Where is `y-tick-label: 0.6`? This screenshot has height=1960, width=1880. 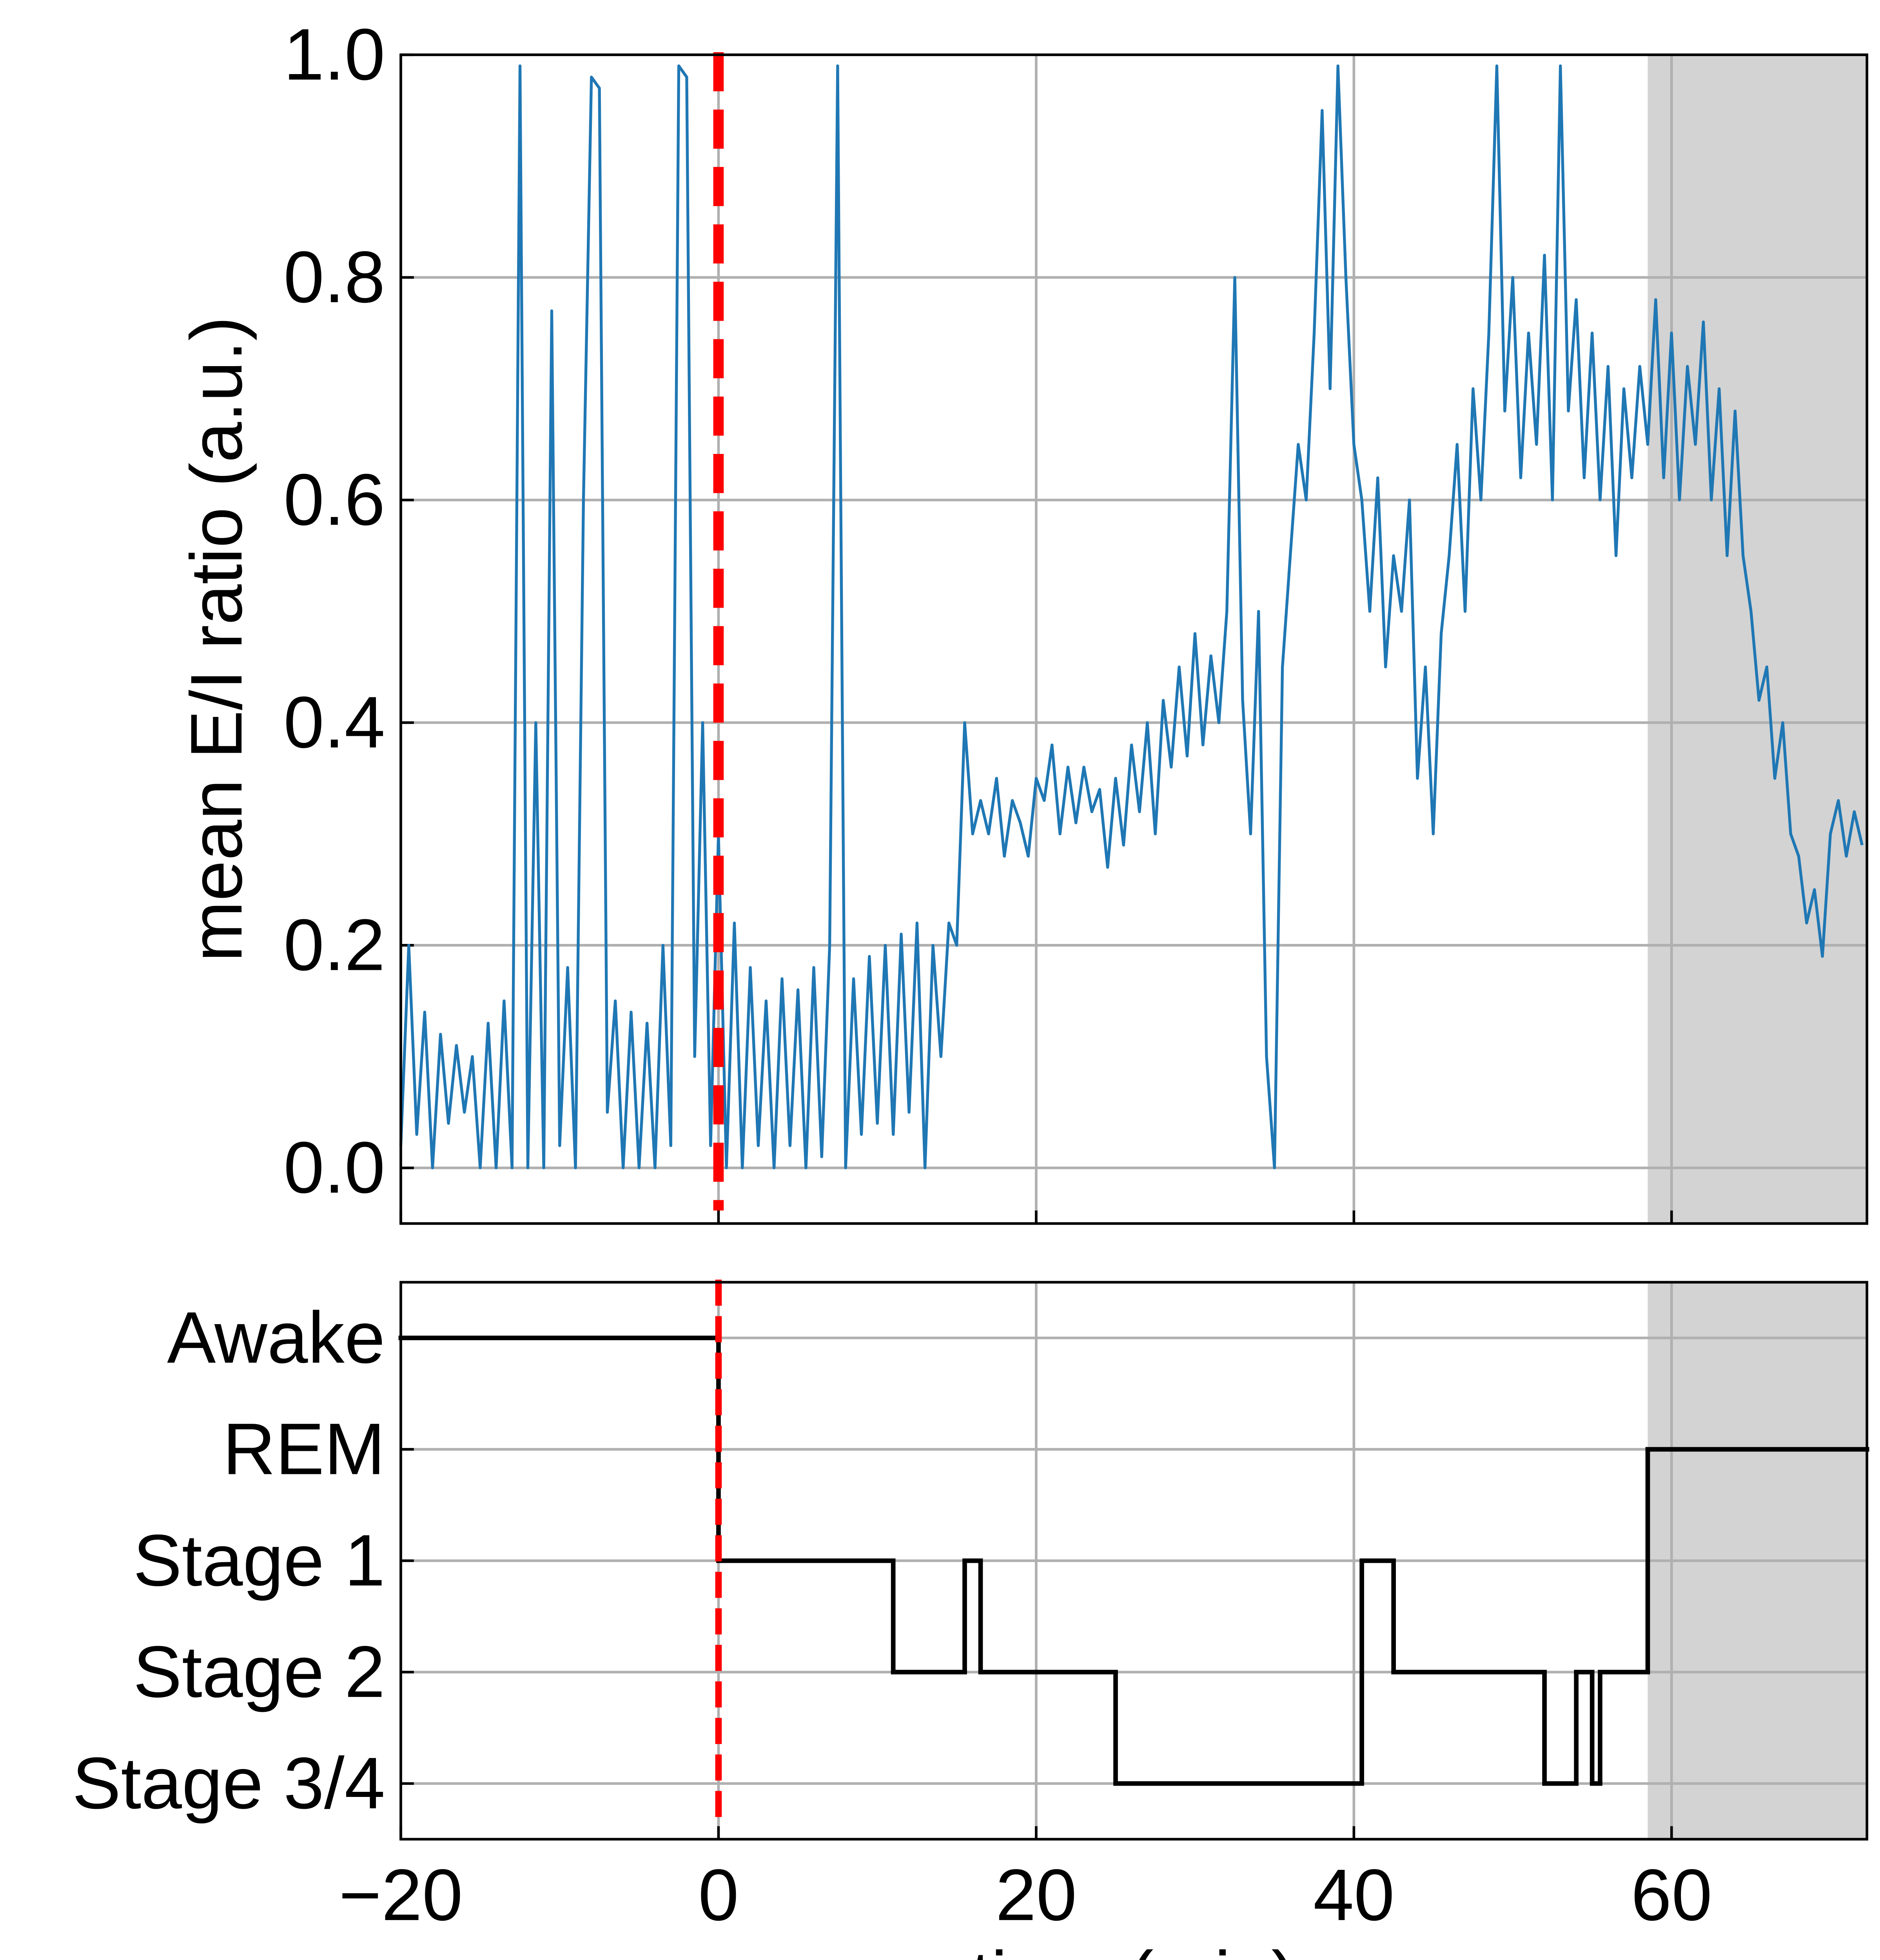
y-tick-label: 0.6 is located at coordinates (334, 500).